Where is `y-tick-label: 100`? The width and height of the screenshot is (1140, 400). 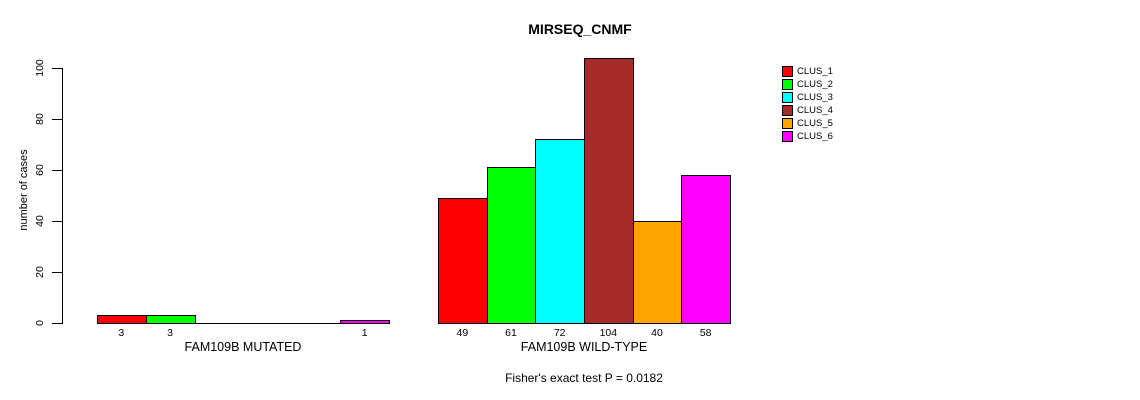 y-tick-label: 100 is located at coordinates (40, 68).